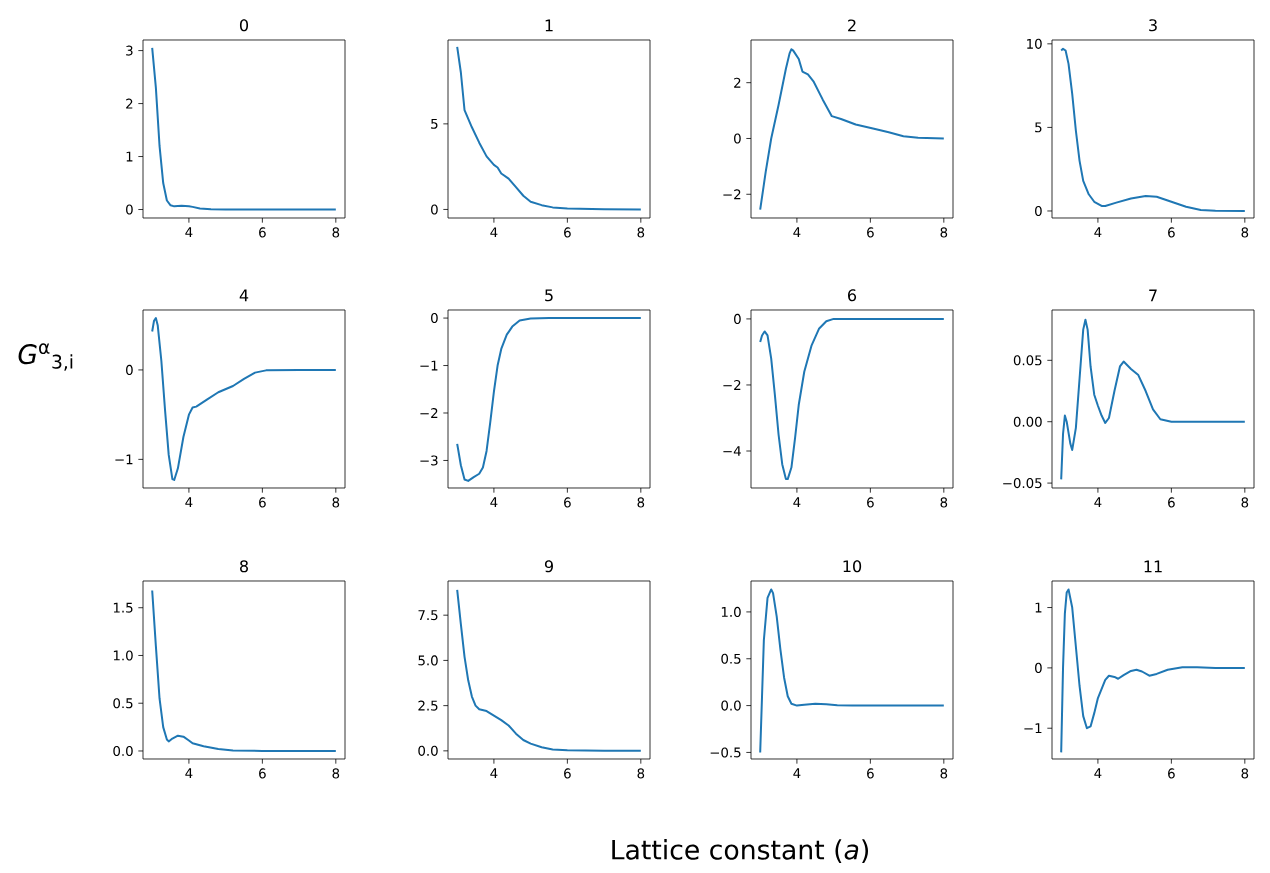 Image resolution: width=1270 pixels, height=873 pixels. I want to click on chart-title: 8, so click(244, 566).